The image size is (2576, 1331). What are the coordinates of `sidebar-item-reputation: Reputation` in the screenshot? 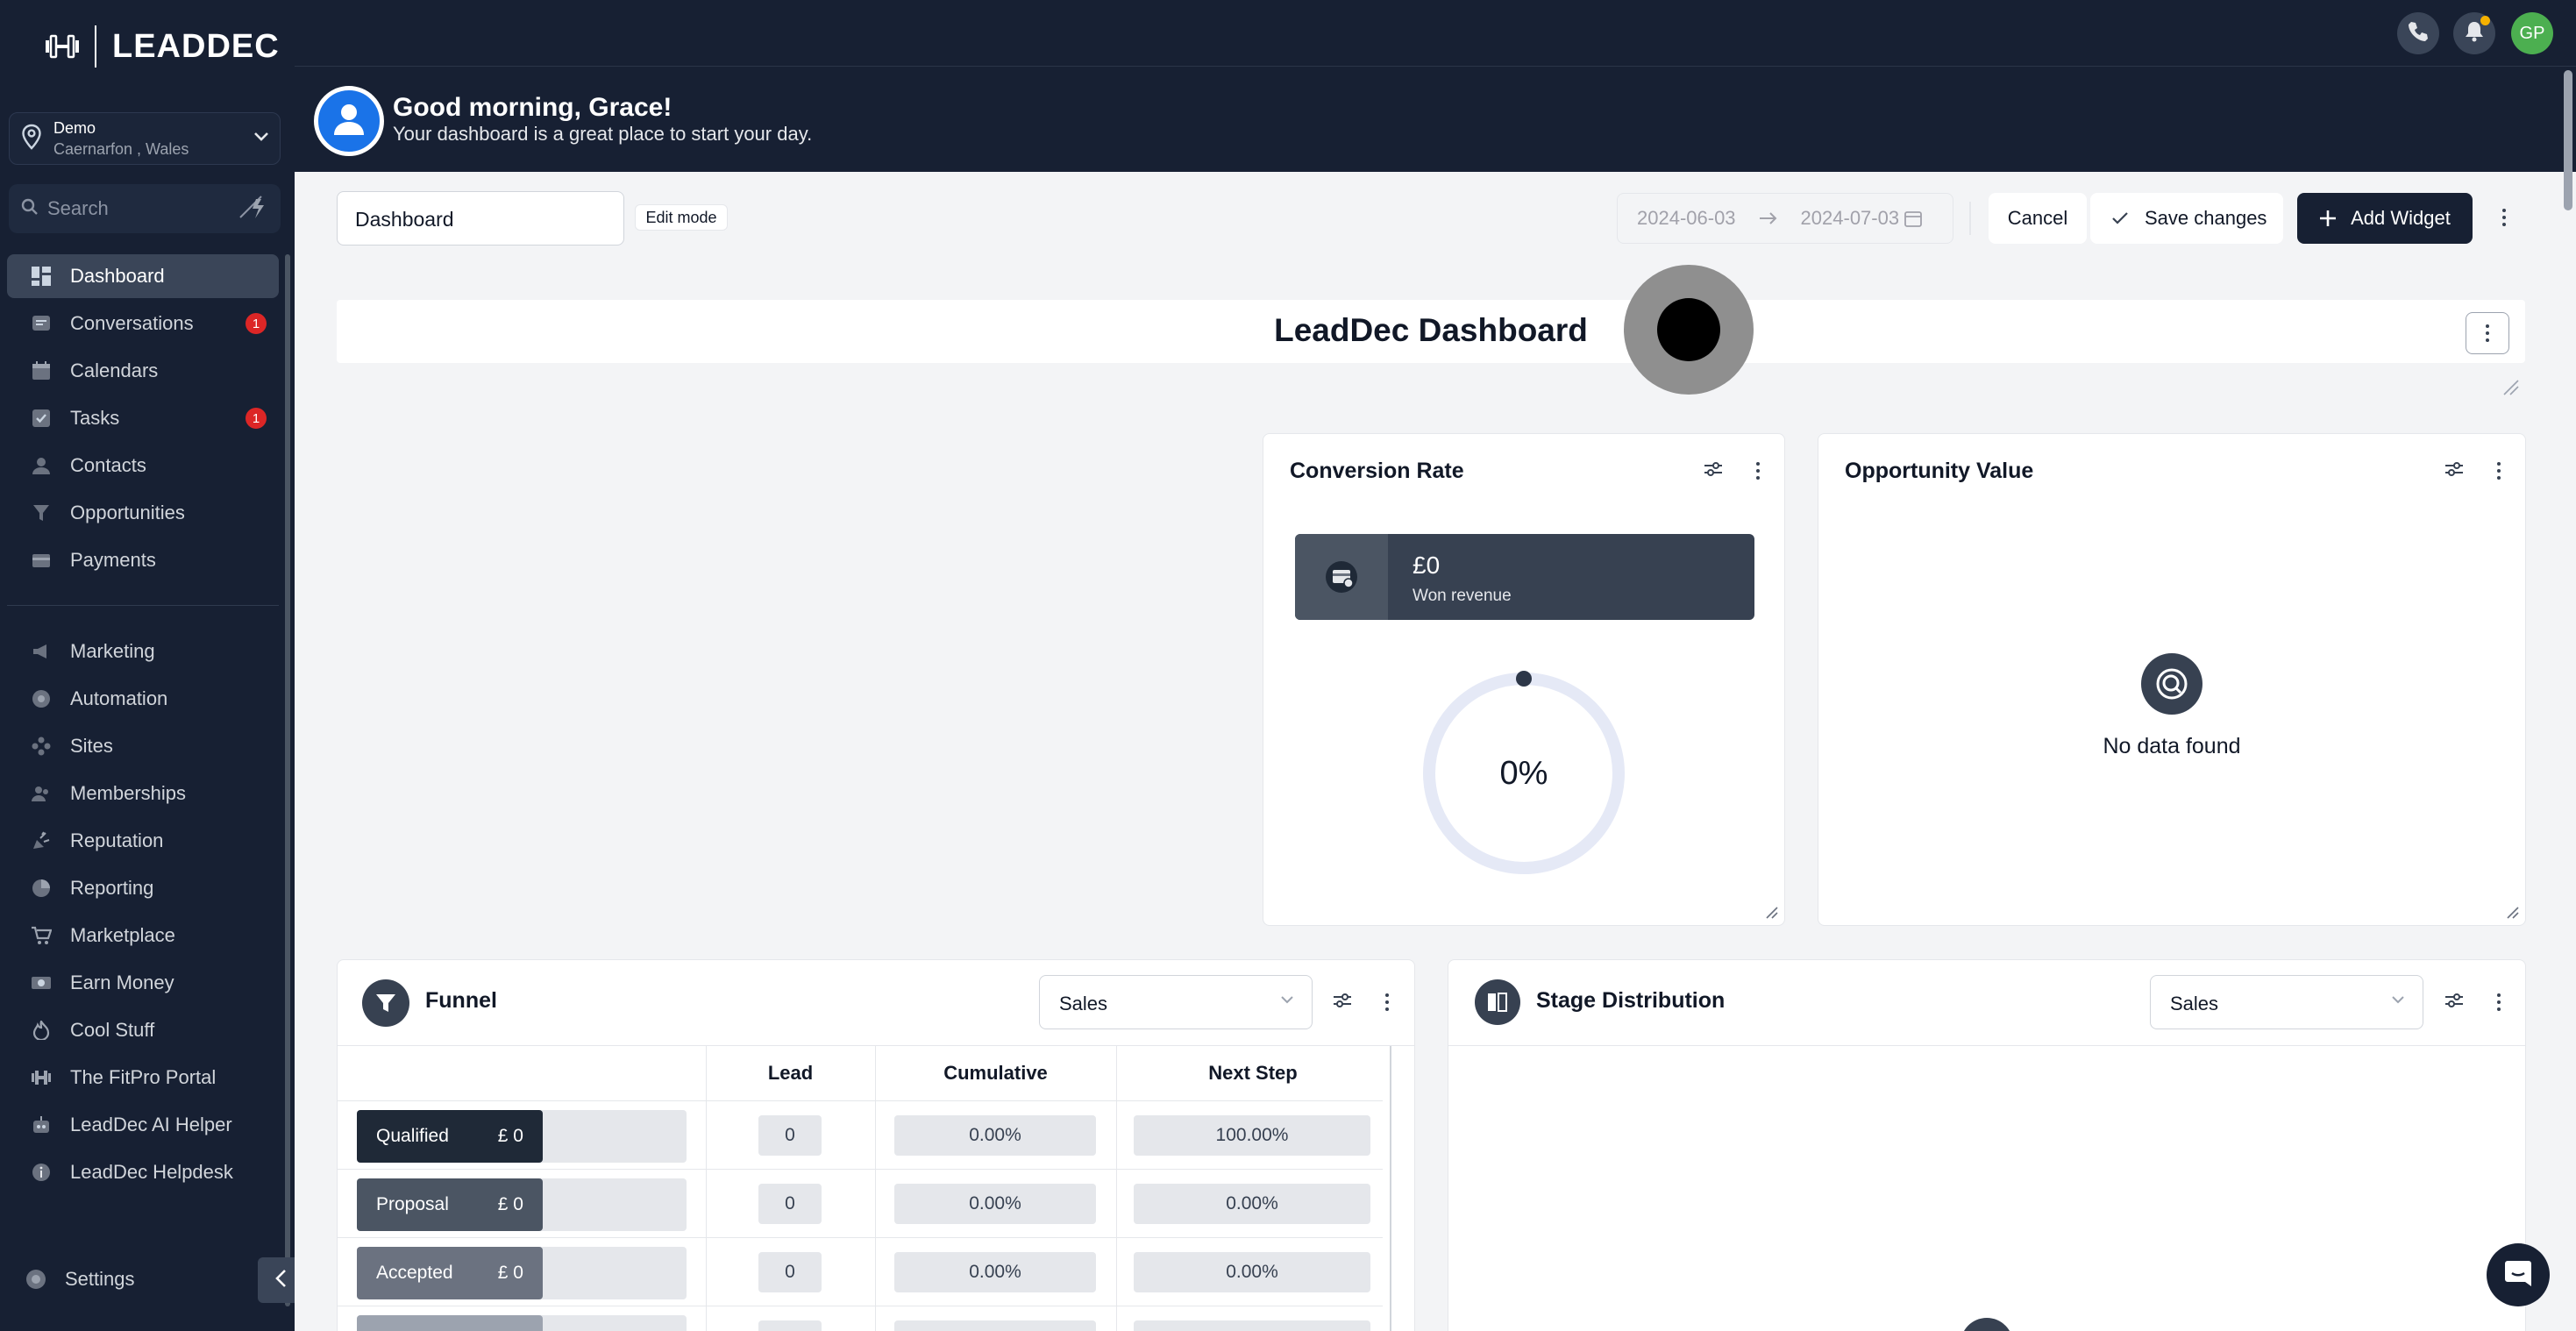 It's located at (143, 841).